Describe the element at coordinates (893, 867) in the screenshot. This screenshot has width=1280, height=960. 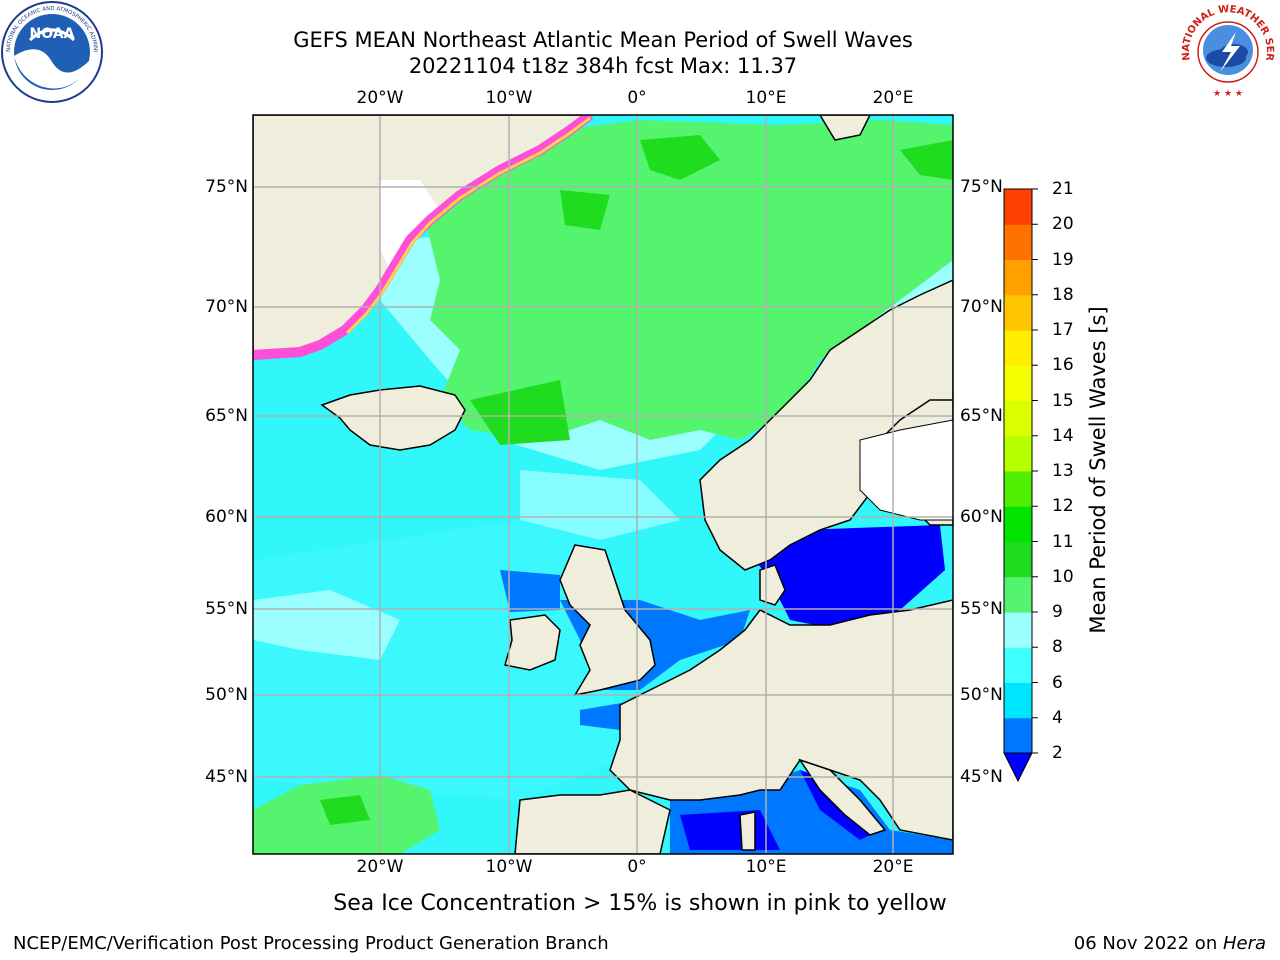
I see `lon-tick-bottom: 20°E` at that location.